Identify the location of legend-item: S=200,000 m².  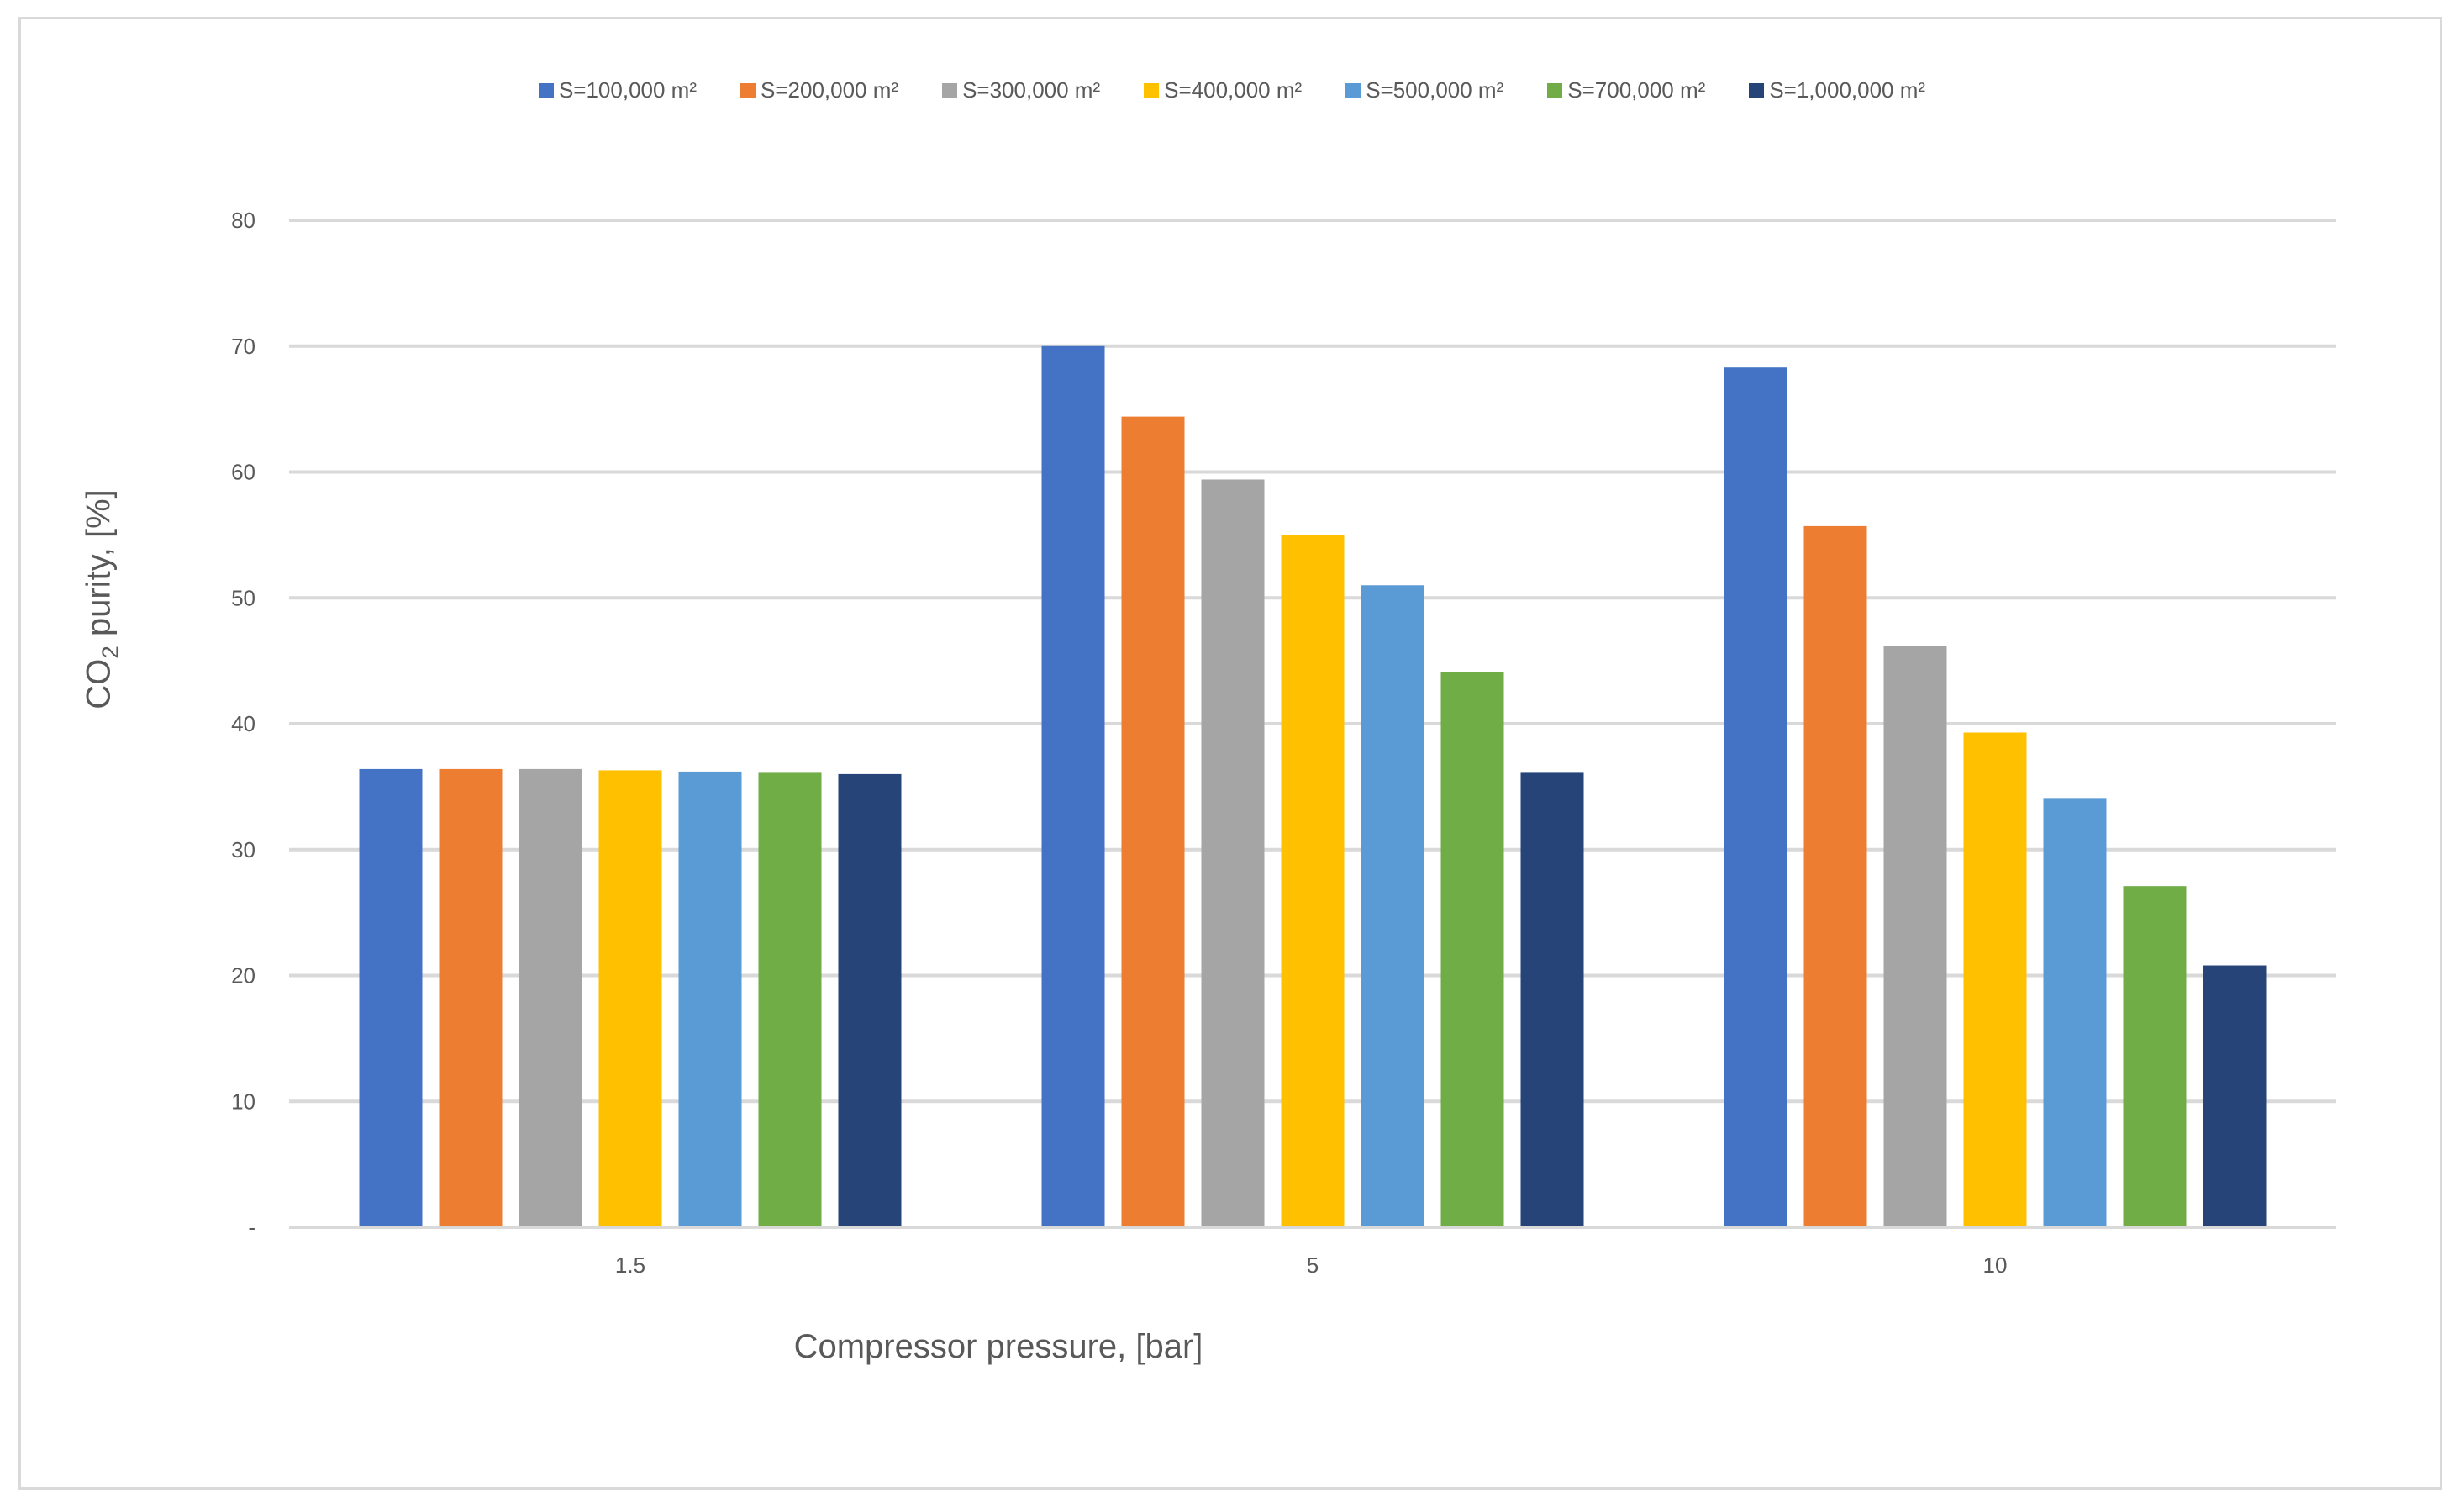
(819, 90).